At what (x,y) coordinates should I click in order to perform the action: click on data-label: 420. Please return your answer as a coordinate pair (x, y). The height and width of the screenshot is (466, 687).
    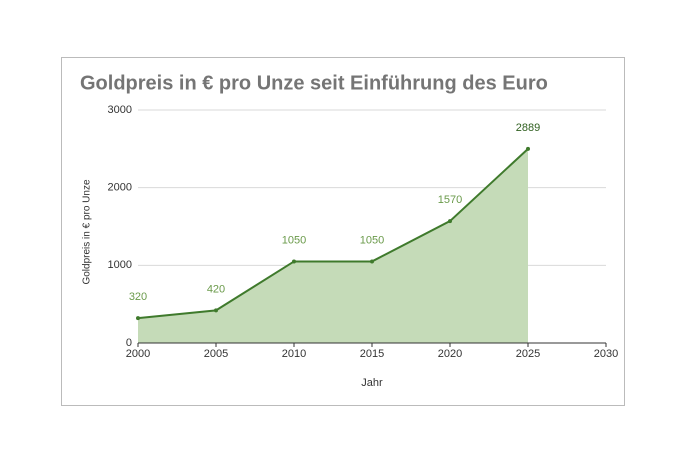
    Looking at the image, I should click on (216, 289).